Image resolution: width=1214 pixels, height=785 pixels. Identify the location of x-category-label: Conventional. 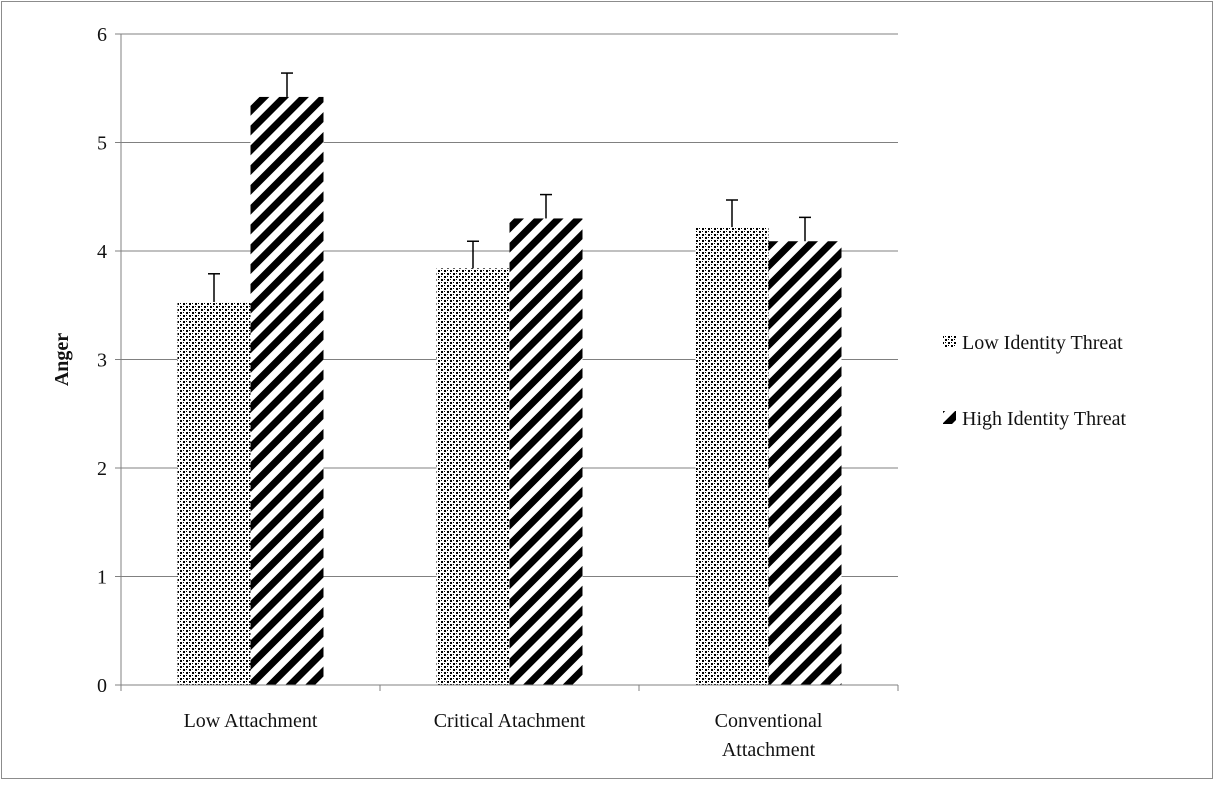
(769, 721).